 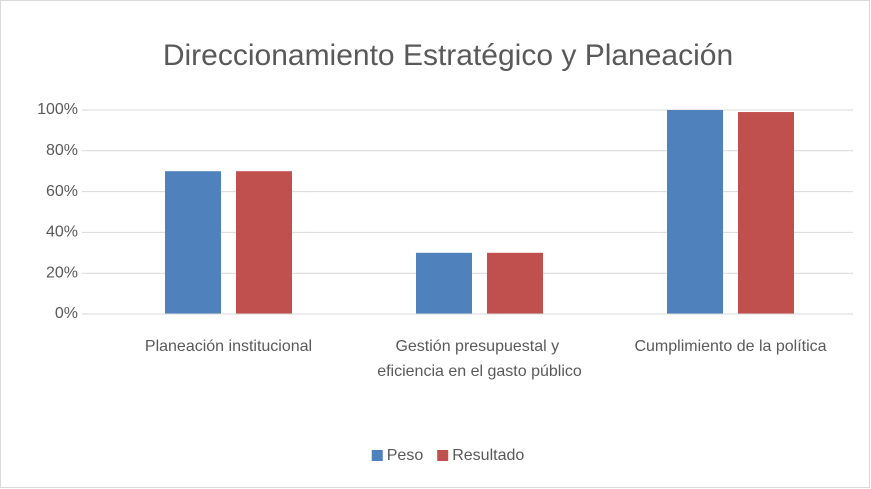 I want to click on legend: Peso Resultado, so click(x=447, y=455).